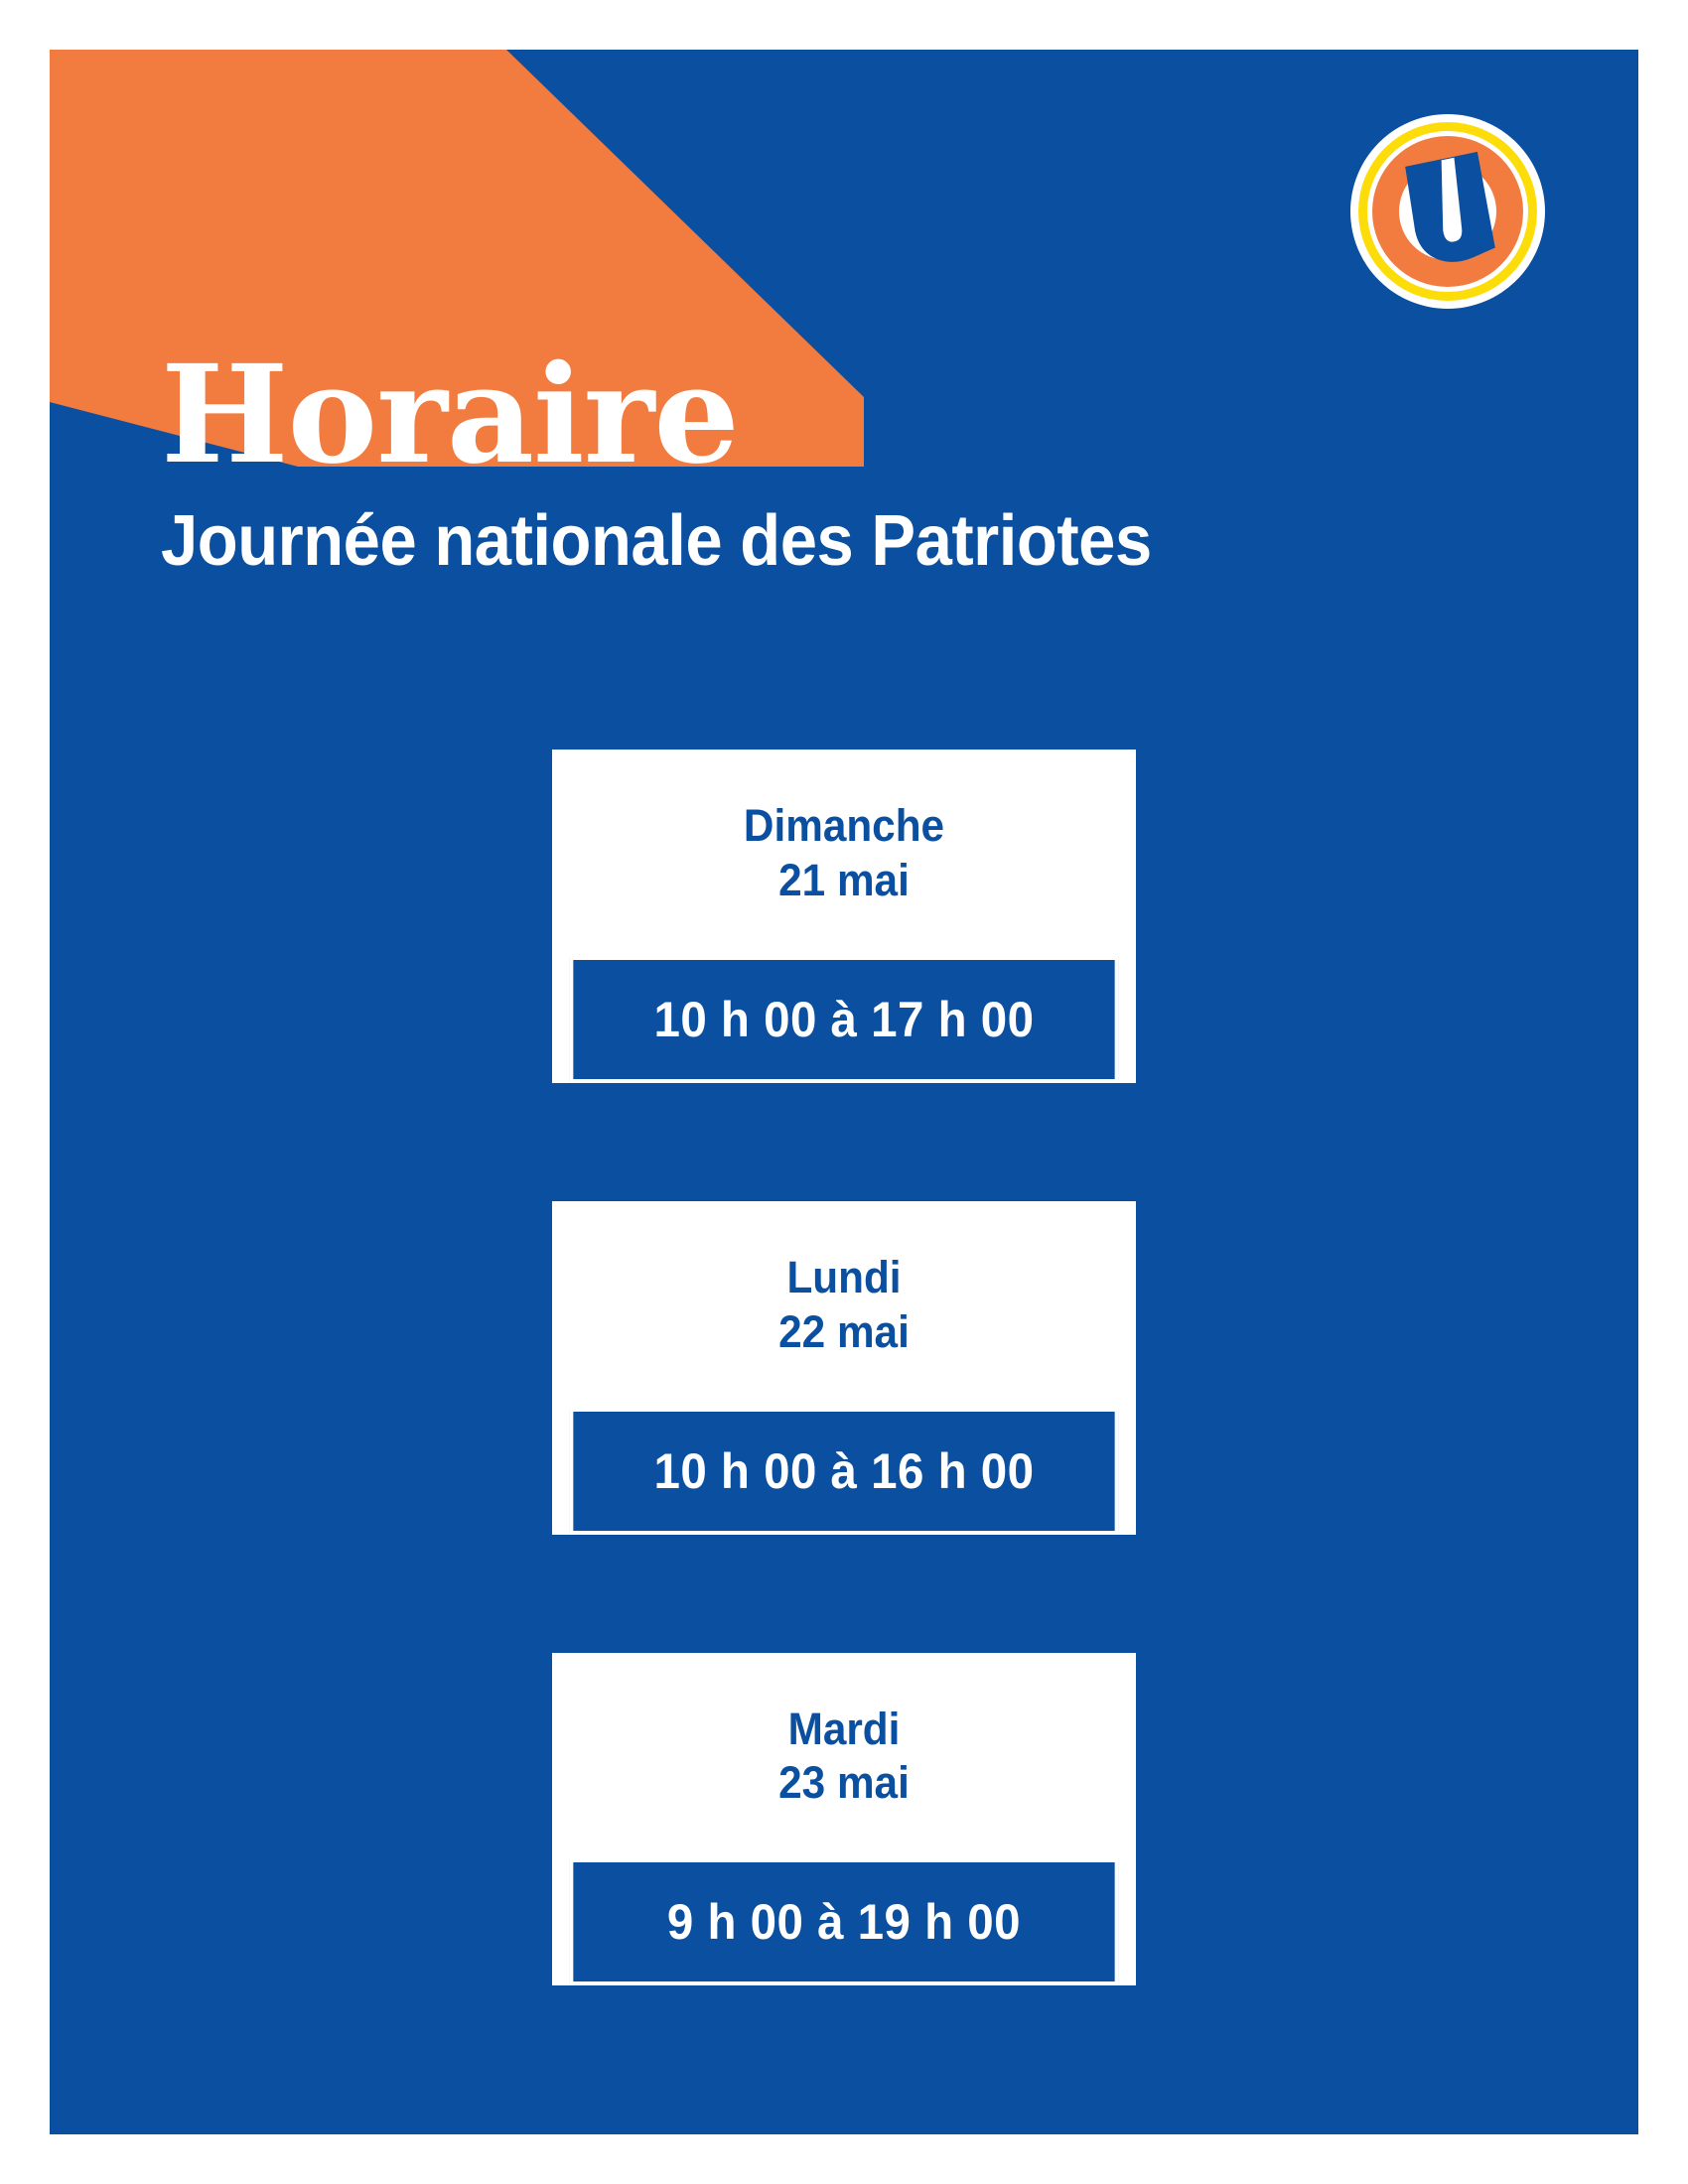 This screenshot has width=1688, height=2184. I want to click on day-date: 23 mai, so click(844, 1783).